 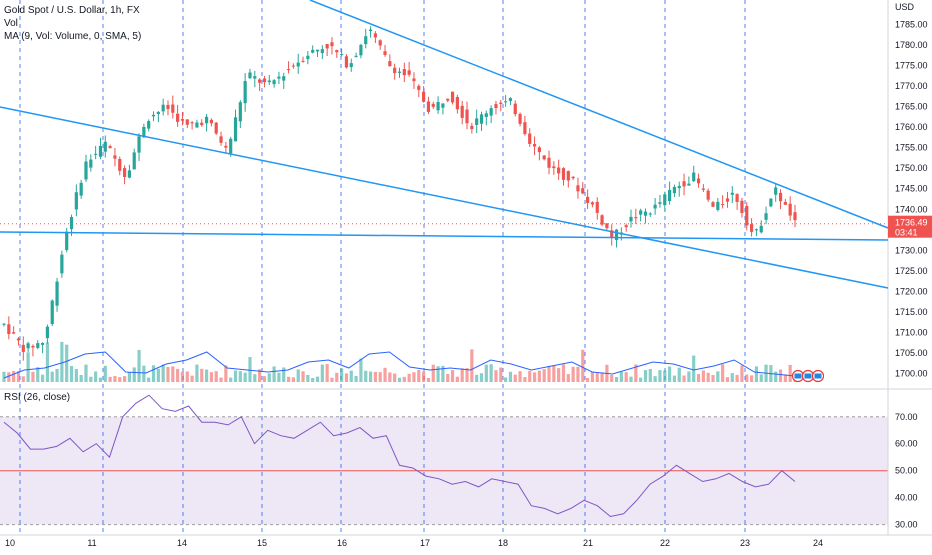 I want to click on price-tick-label: 1700.00, so click(x=911, y=374).